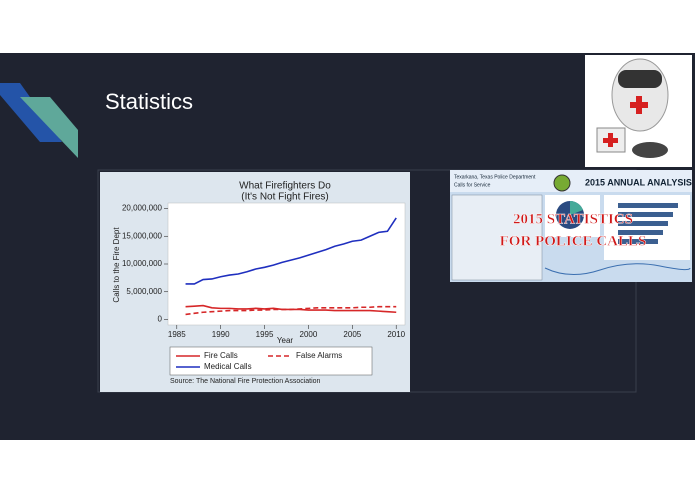 This screenshot has height=494, width=695. Describe the element at coordinates (472, 185) in the screenshot. I see `image-subheader: Calls for Service` at that location.